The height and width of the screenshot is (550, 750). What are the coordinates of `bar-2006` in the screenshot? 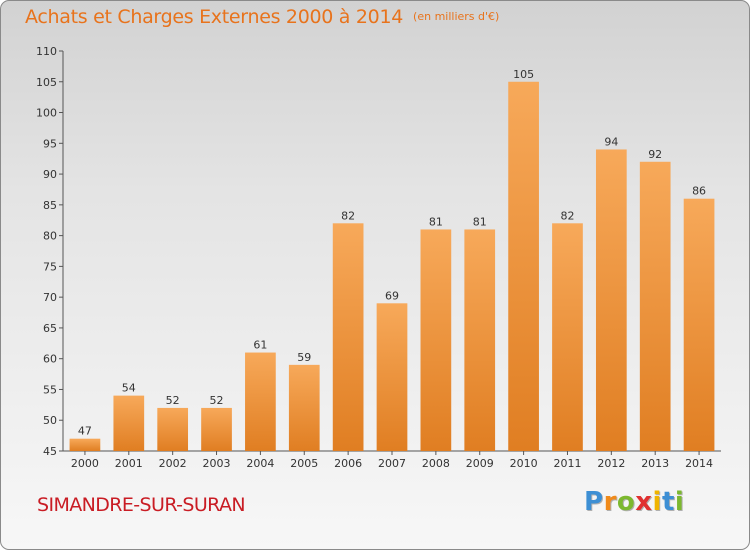 It's located at (348, 337).